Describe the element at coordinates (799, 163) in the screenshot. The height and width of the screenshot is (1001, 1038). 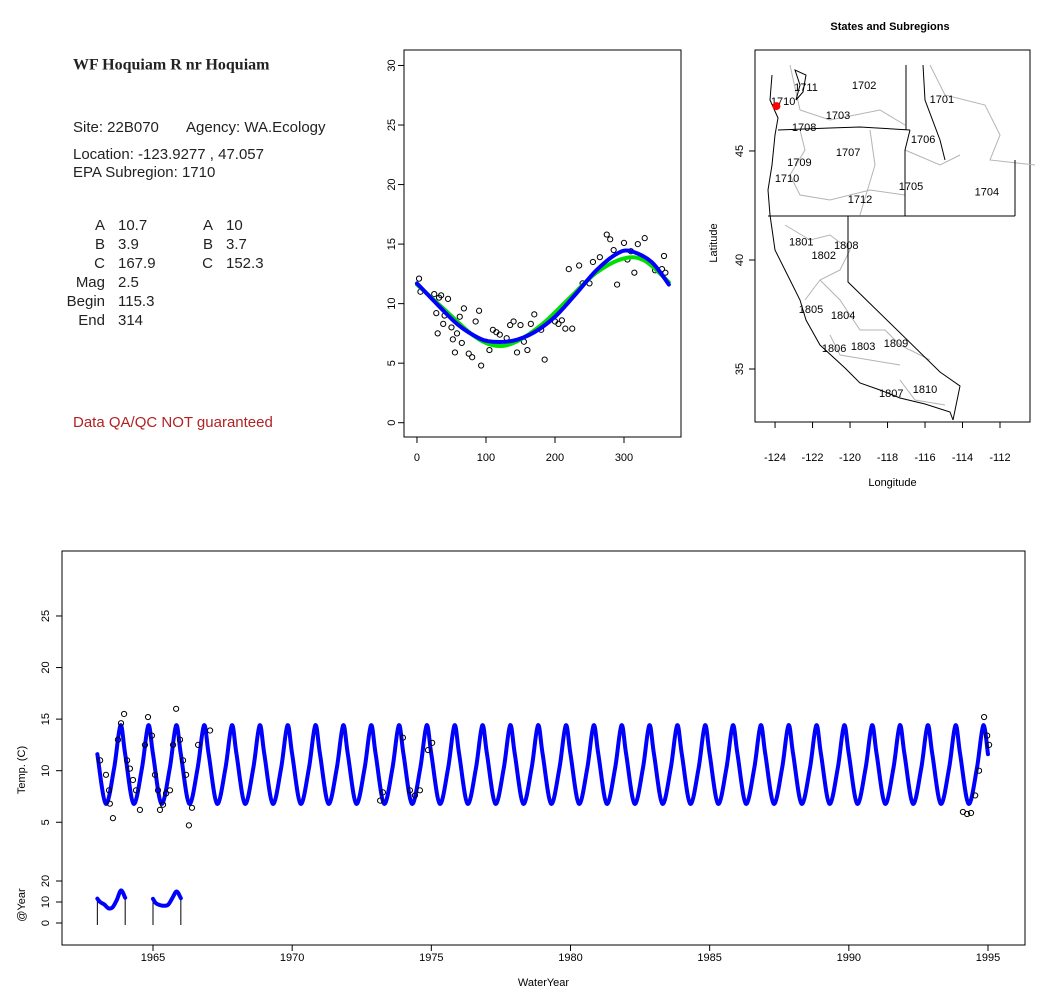
I see `subregion-label: 1709` at that location.